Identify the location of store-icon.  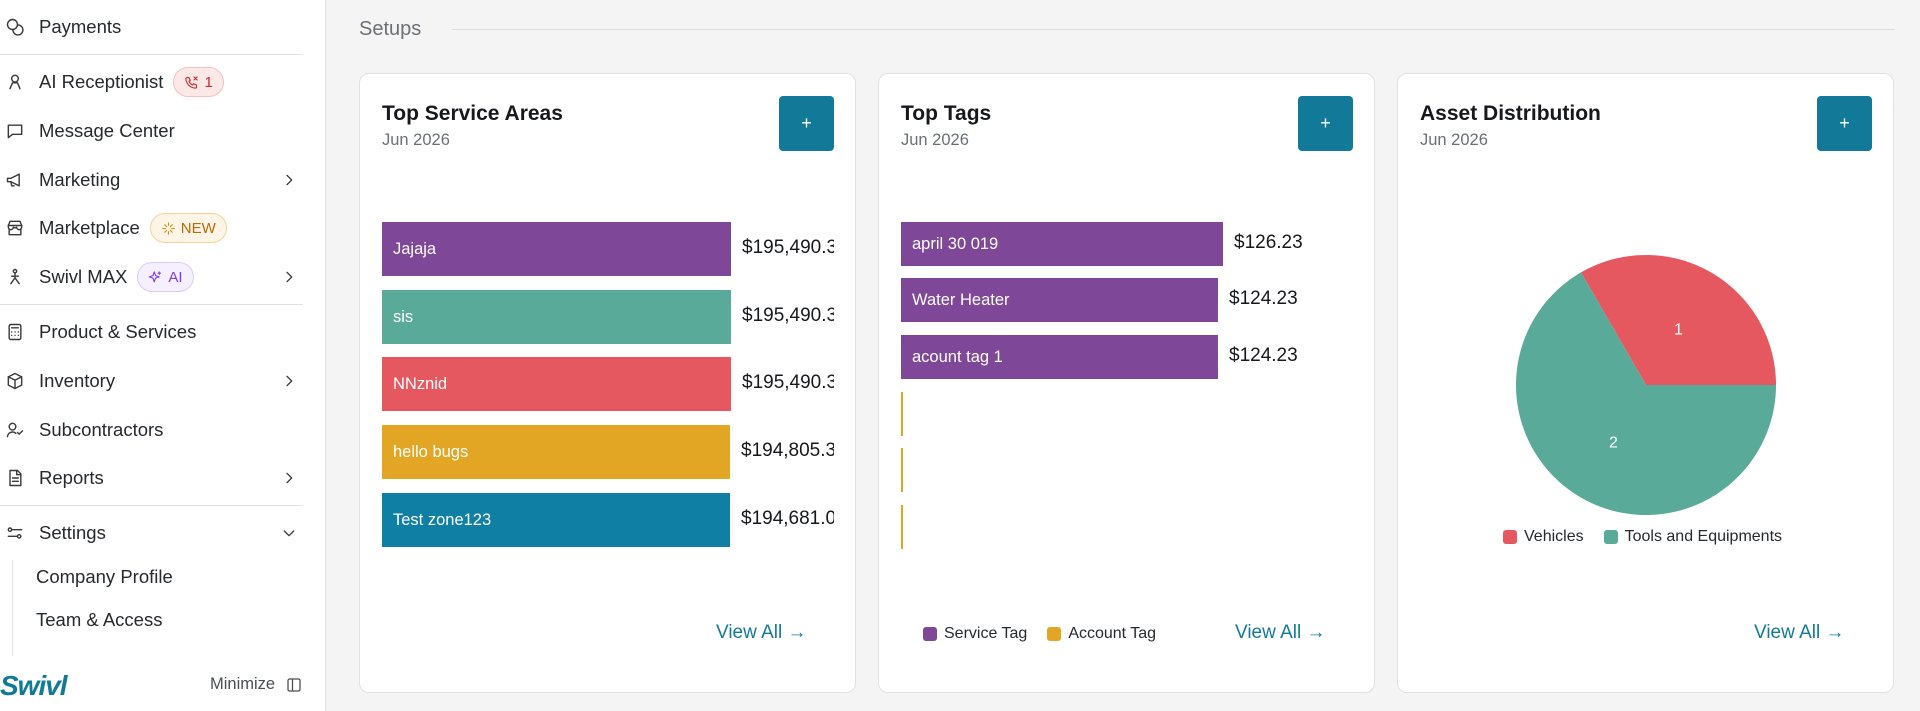
(15, 228).